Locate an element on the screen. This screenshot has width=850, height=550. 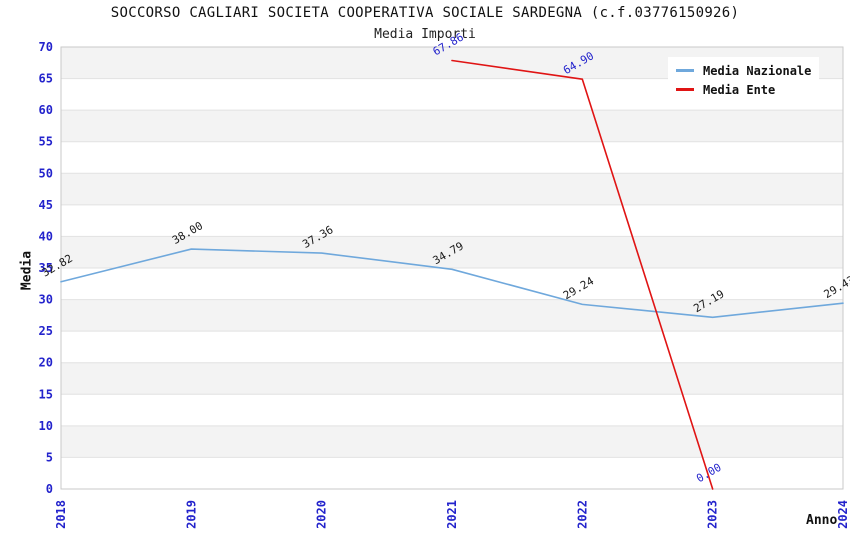
y-tick-label: 70 is located at coordinates (46, 47).